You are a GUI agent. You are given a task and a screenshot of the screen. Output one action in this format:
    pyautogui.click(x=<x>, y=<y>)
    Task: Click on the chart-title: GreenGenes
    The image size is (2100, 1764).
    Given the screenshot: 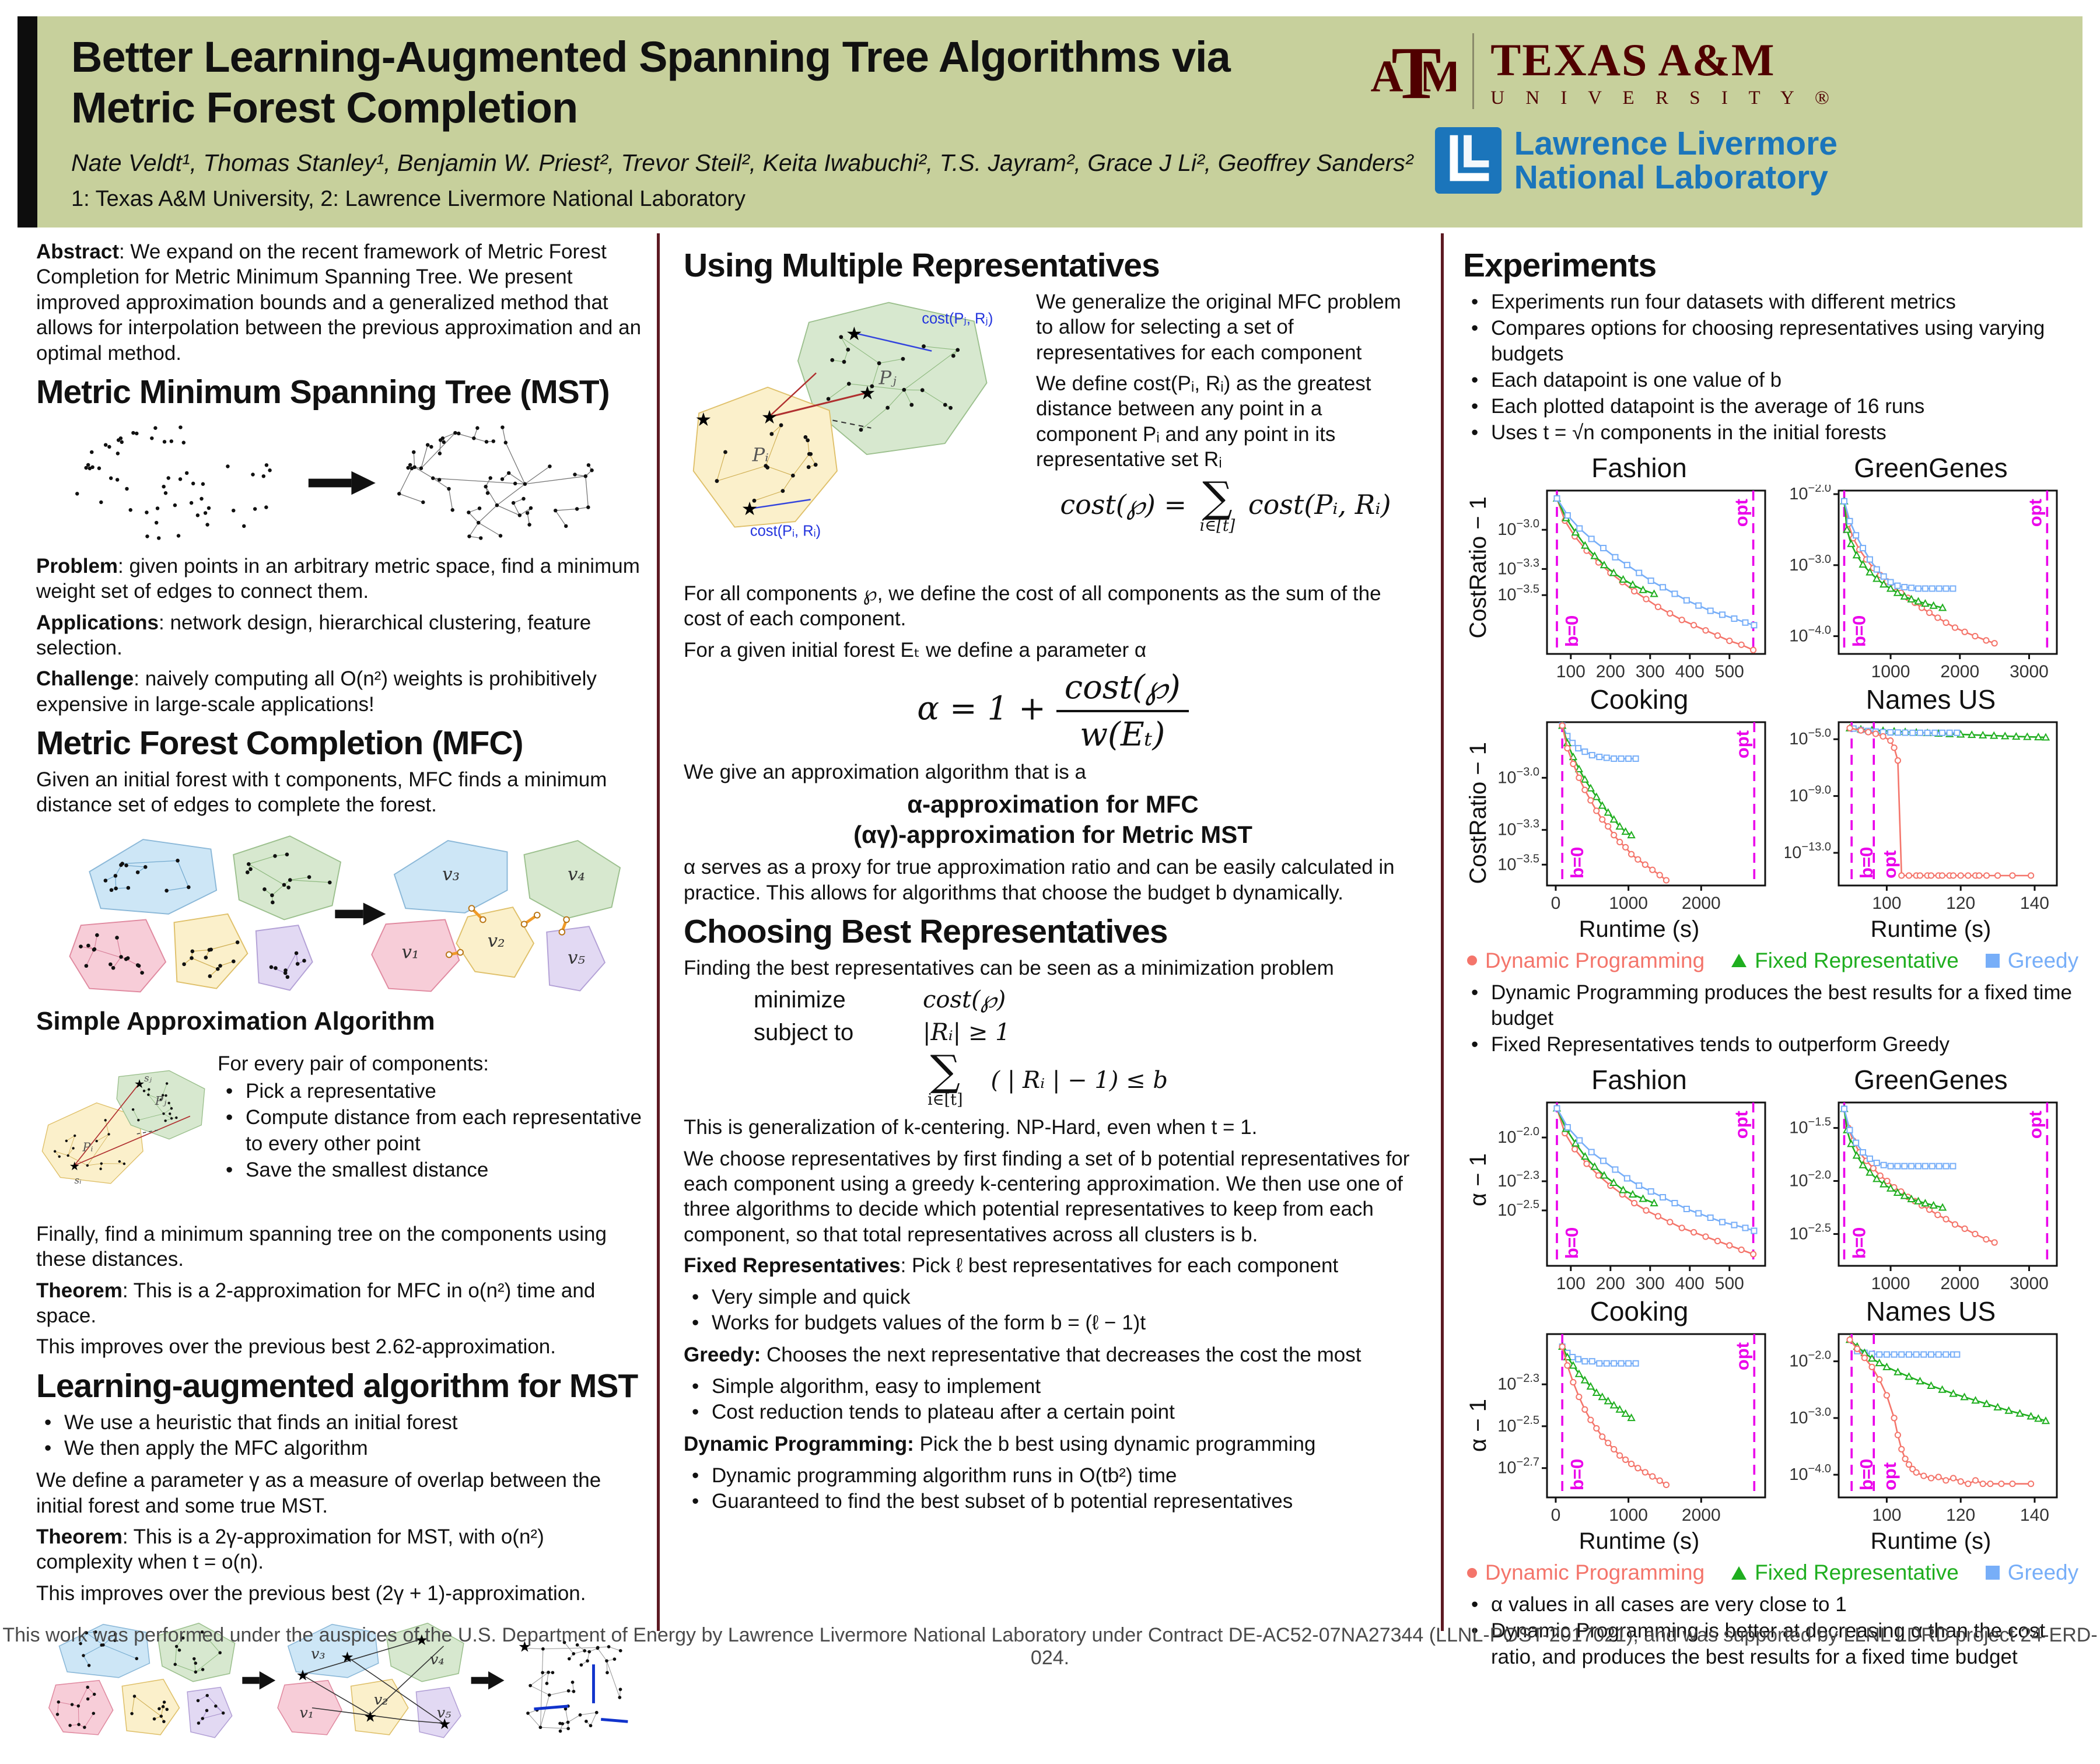 What is the action you would take?
    pyautogui.click(x=1931, y=1080)
    